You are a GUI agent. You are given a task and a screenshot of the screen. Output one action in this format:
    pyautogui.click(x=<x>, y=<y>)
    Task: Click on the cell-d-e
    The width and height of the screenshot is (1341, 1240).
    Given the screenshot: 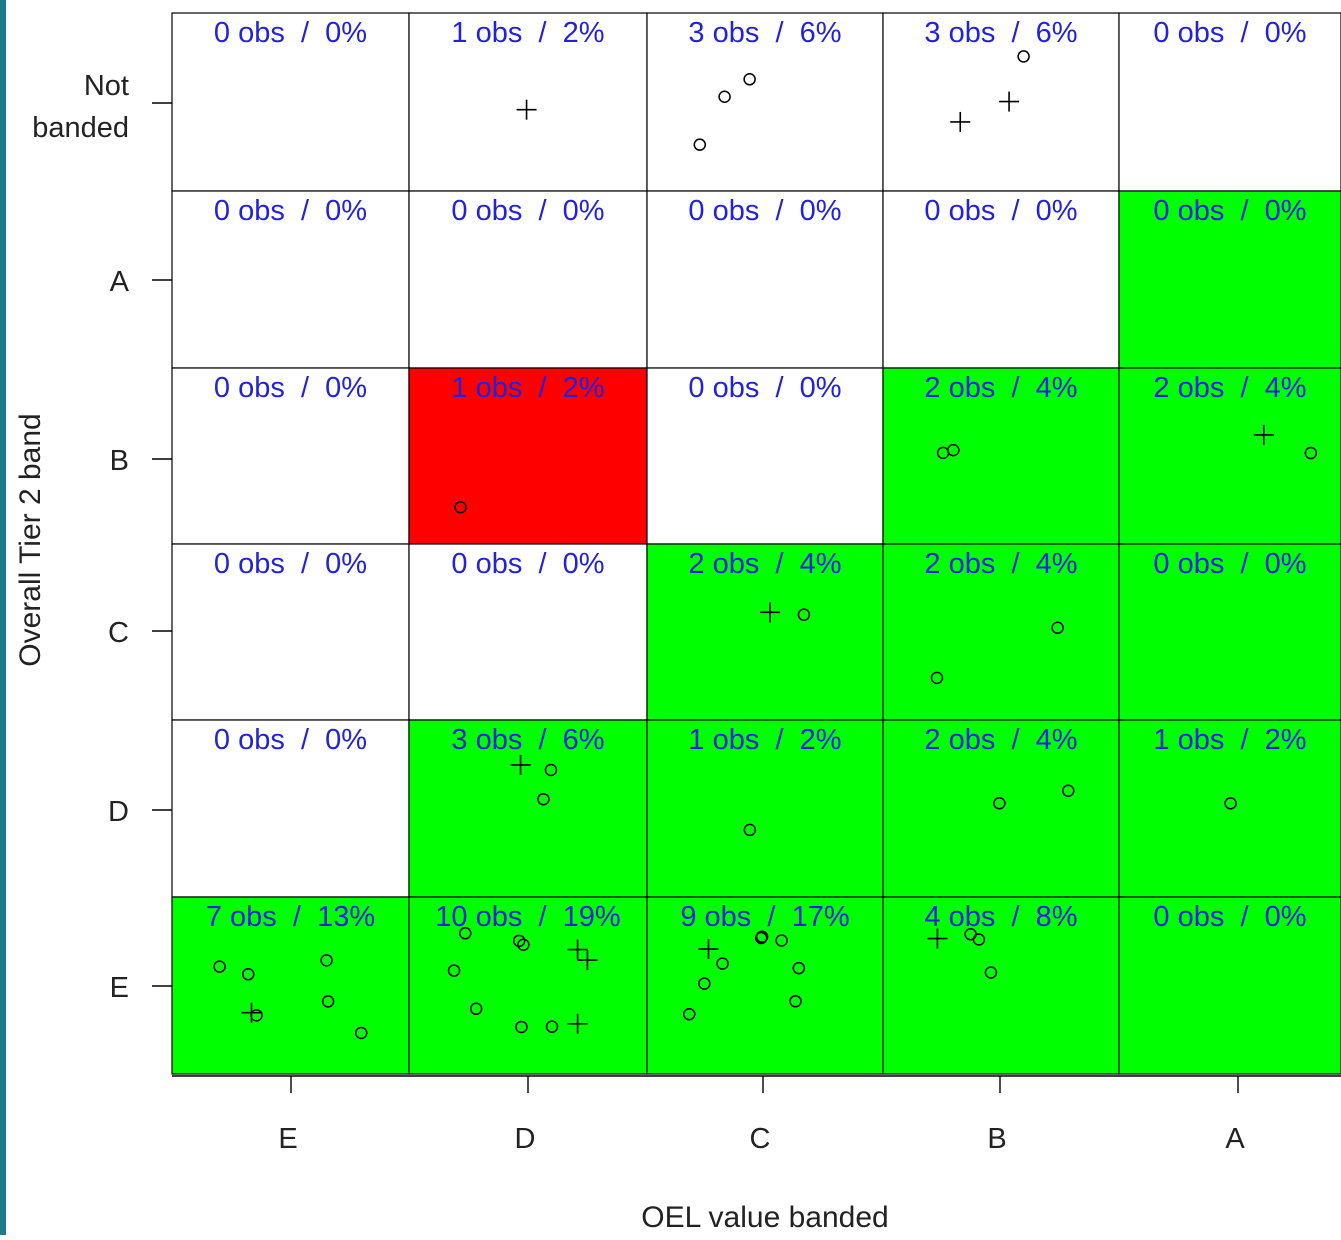 What is the action you would take?
    pyautogui.click(x=290, y=808)
    